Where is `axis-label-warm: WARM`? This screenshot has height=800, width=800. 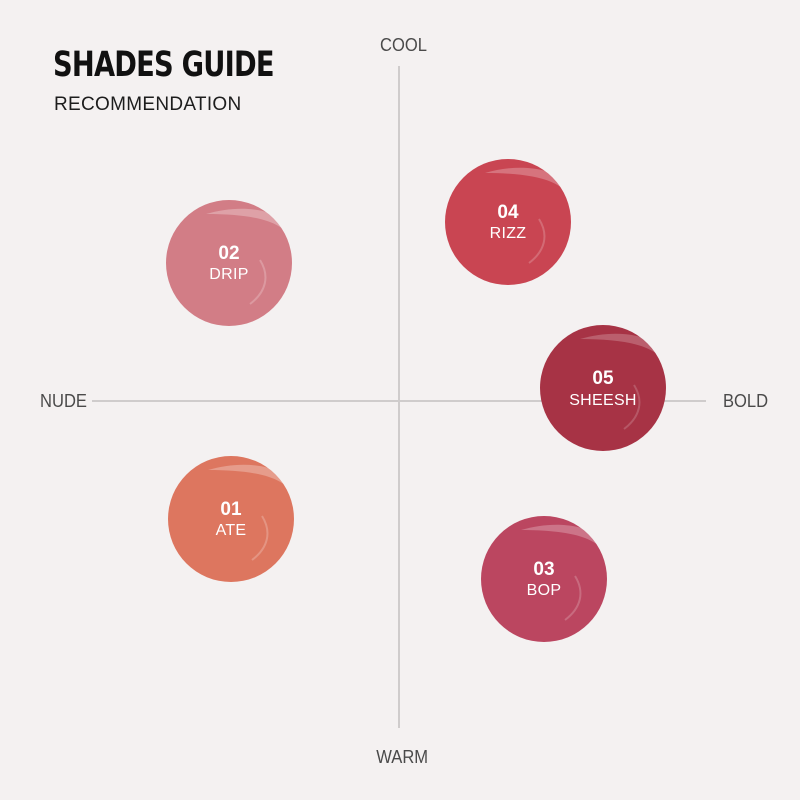 axis-label-warm: WARM is located at coordinates (402, 757).